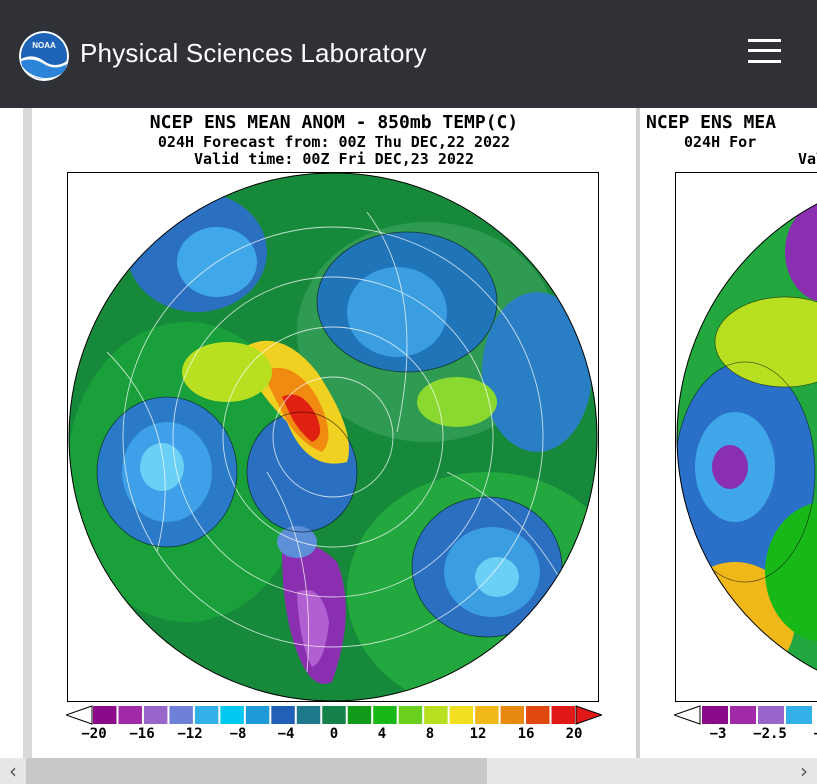 Image resolution: width=817 pixels, height=784 pixels. Describe the element at coordinates (44, 45) in the screenshot. I see `svg-text: NOAA` at that location.